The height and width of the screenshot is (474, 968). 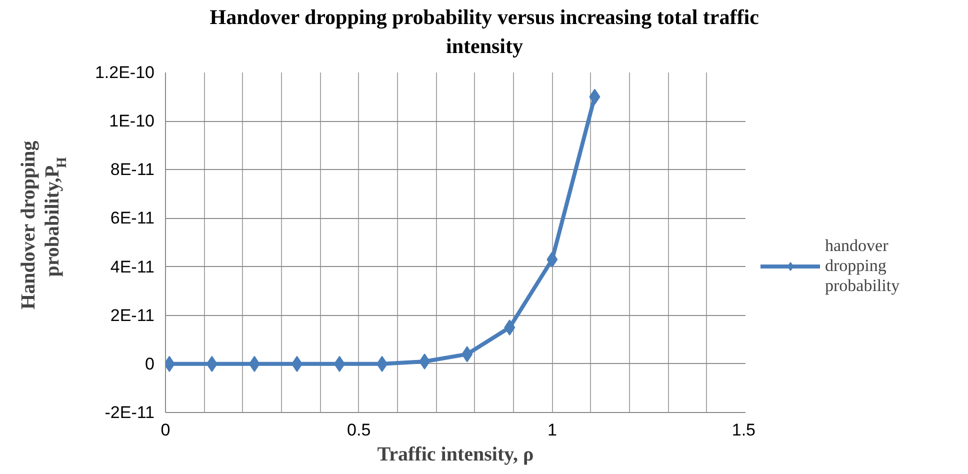 What do you see at coordinates (359, 430) in the screenshot?
I see `x-tick-label: 0.5` at bounding box center [359, 430].